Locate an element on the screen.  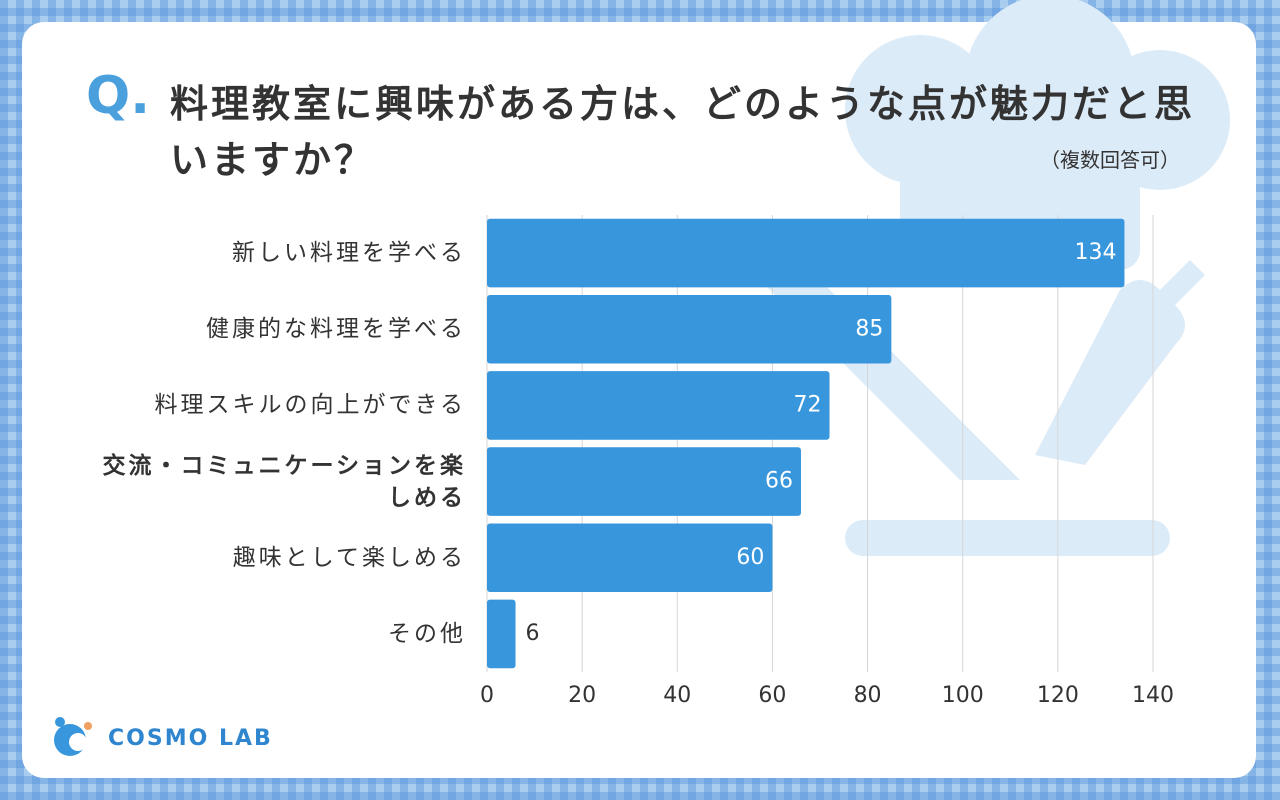
category-label: その他 is located at coordinates (427, 633).